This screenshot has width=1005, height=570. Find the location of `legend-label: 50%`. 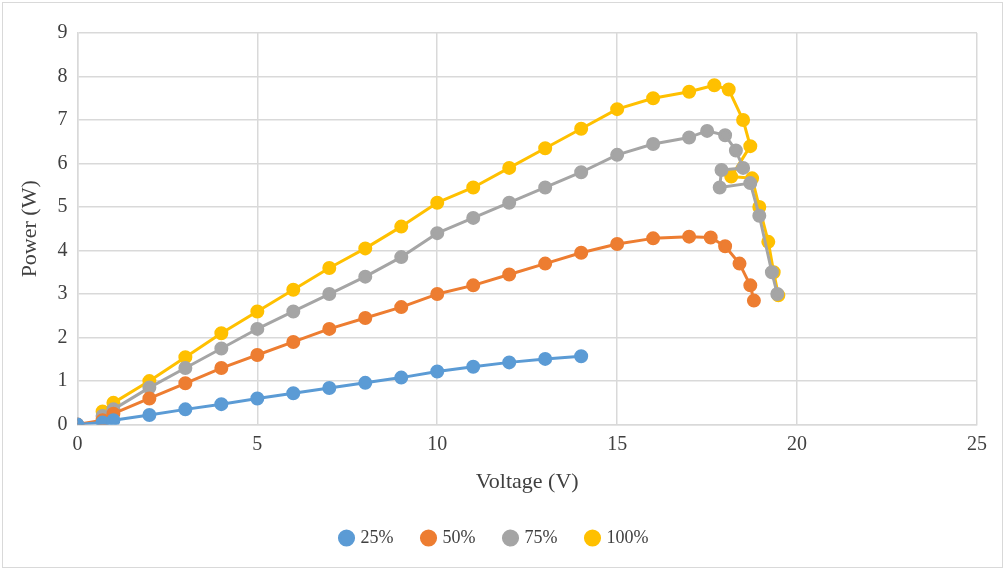

legend-label: 50% is located at coordinates (459, 536).